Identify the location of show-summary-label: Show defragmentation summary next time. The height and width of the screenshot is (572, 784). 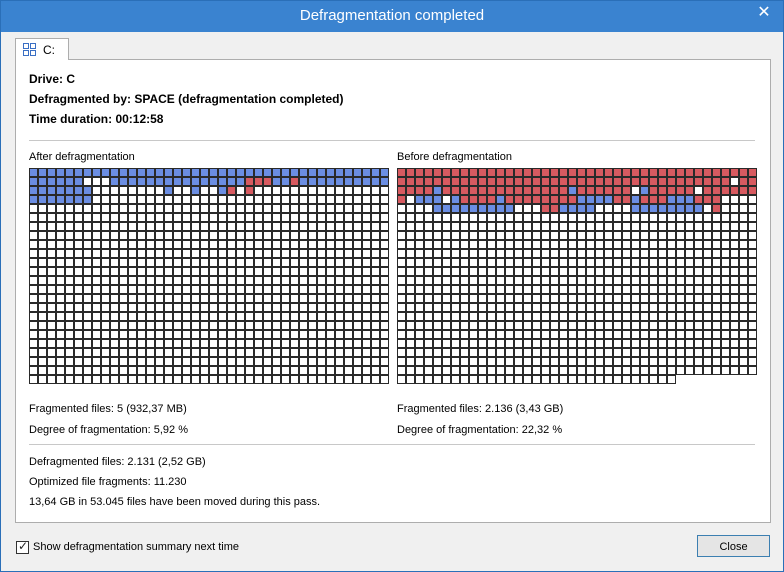
(136, 547).